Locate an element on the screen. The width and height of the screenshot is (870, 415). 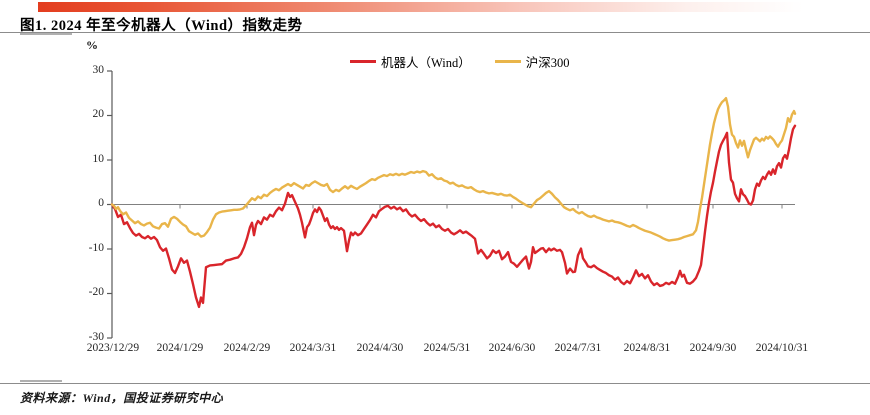
y-axis-tick-label: 10 is located at coordinates (98, 158).